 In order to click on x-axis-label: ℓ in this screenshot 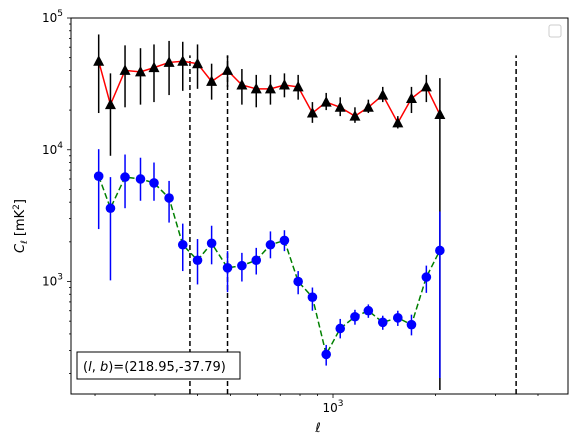, I will do `click(317, 428)`.